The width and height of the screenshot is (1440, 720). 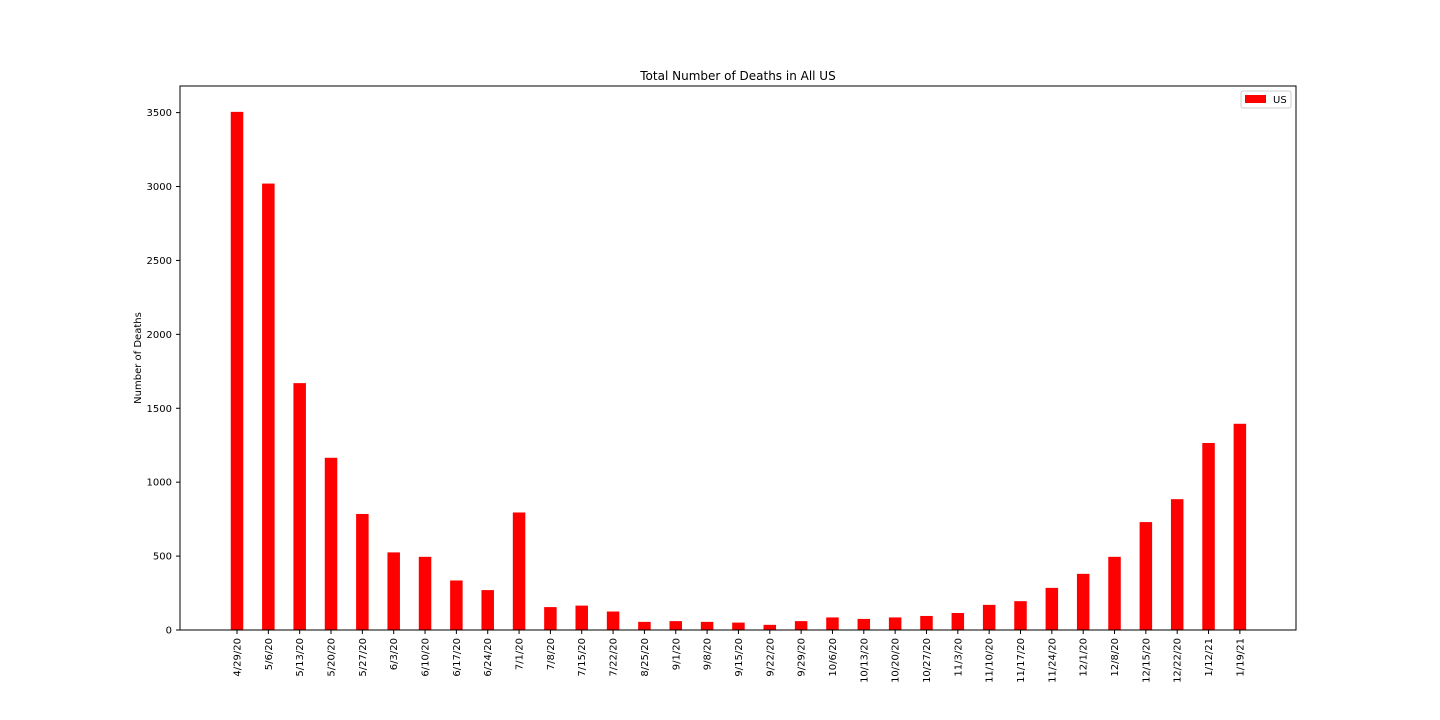 I want to click on legend: US, so click(x=1266, y=99).